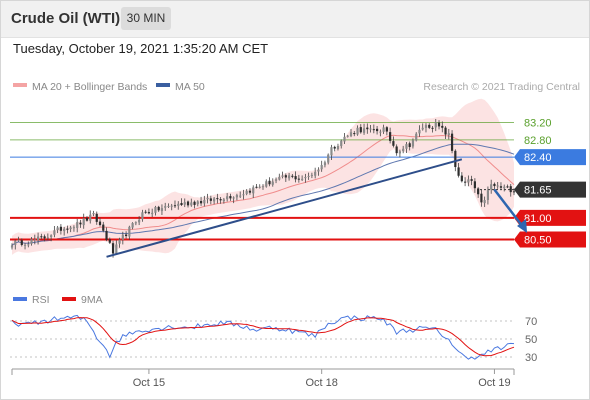 The width and height of the screenshot is (590, 400). What do you see at coordinates (146, 18) in the screenshot?
I see `timeframe-button: 30 MIN` at bounding box center [146, 18].